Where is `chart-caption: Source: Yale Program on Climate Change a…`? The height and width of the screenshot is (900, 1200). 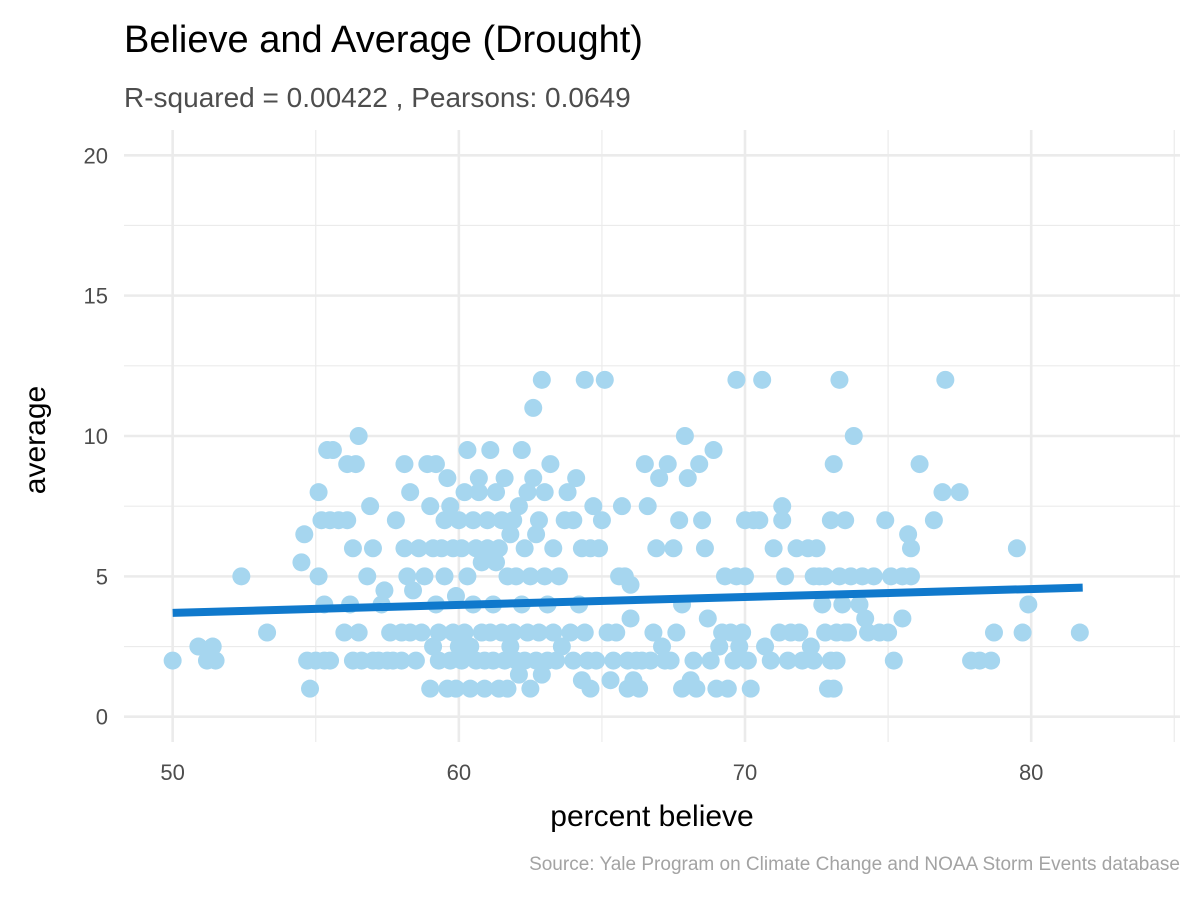
chart-caption: Source: Yale Program on Climate Change a… is located at coordinates (854, 864).